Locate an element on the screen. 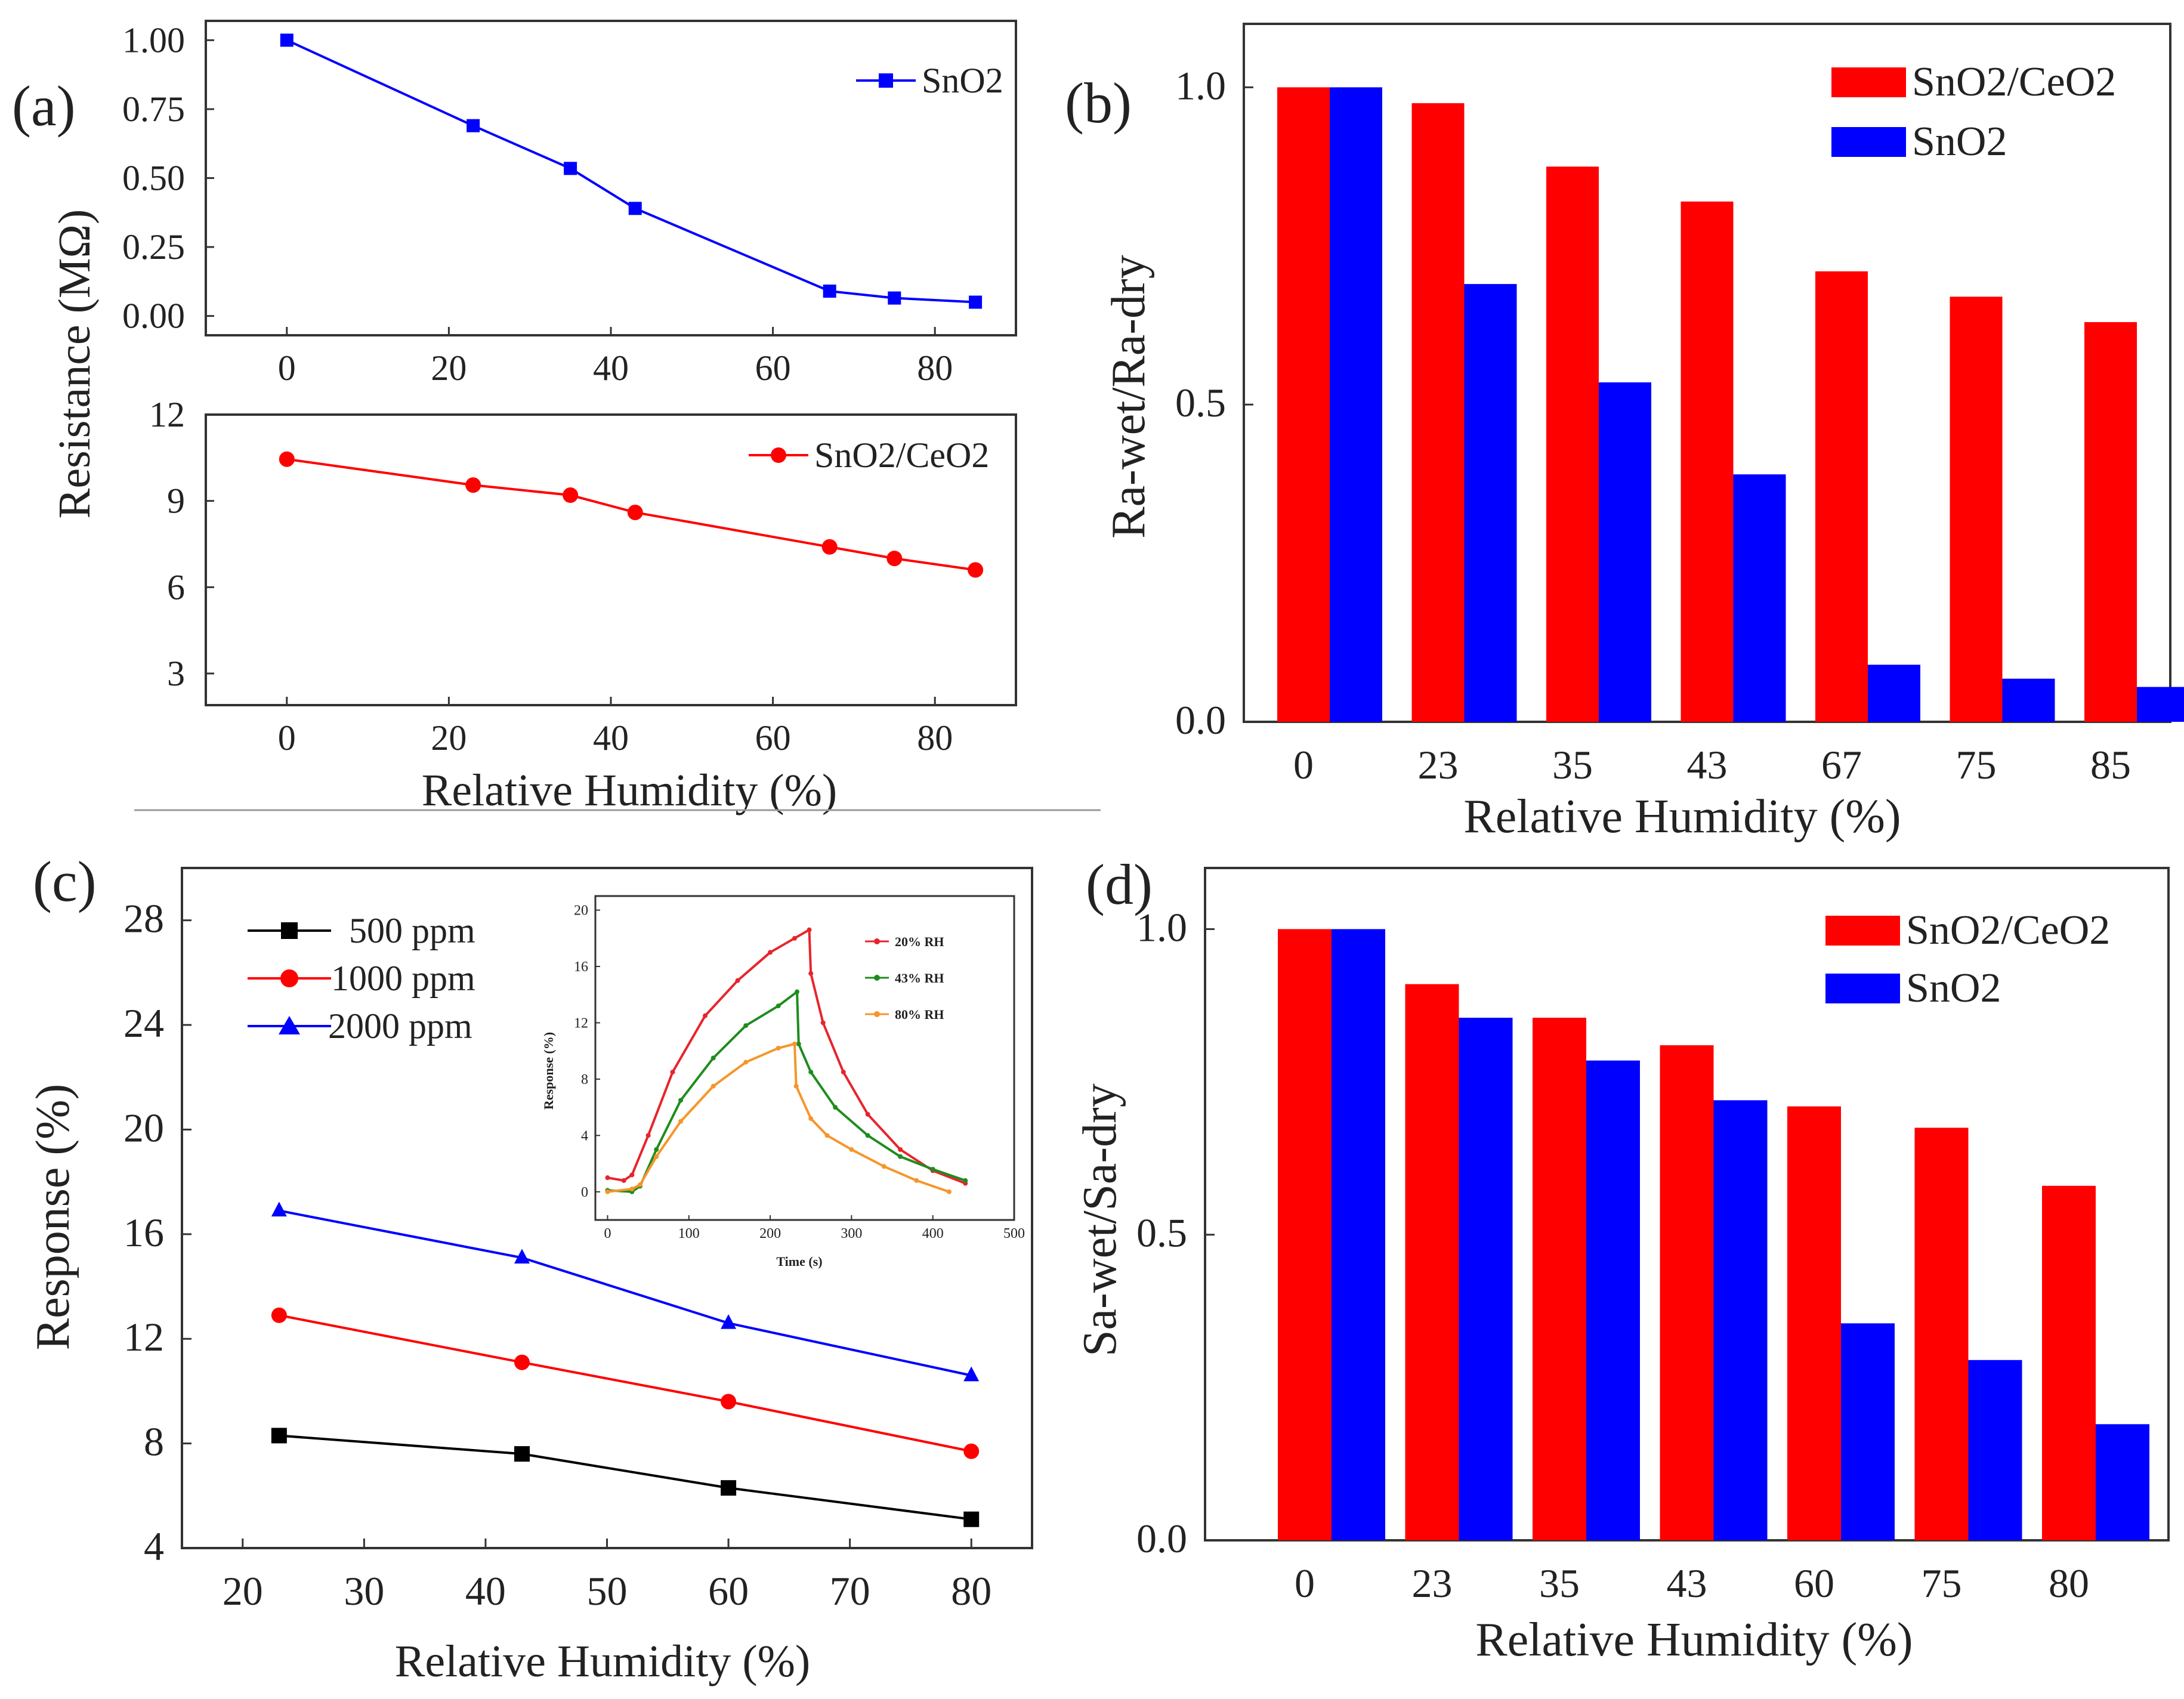  b-xtick-label: 75 is located at coordinates (1977, 764).